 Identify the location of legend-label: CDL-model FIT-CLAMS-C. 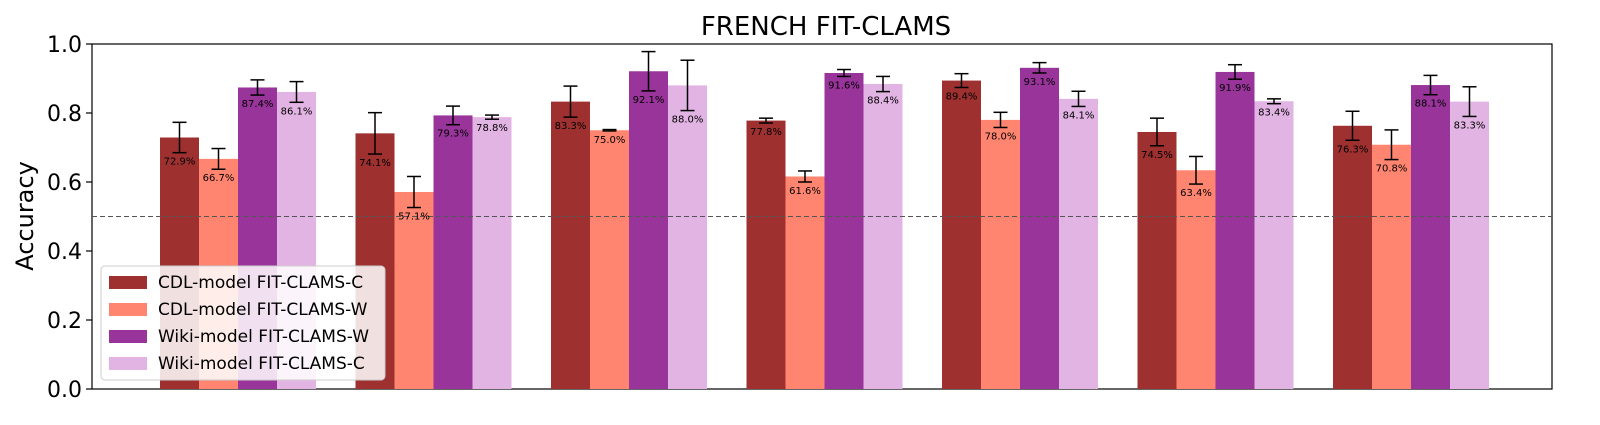
(260, 283).